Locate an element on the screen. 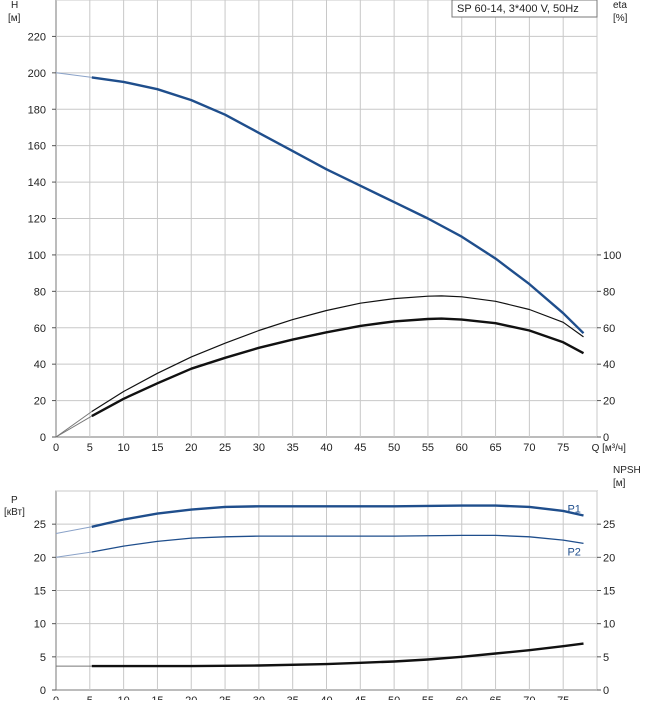  head-right-tick-label: 40 is located at coordinates (609, 365).